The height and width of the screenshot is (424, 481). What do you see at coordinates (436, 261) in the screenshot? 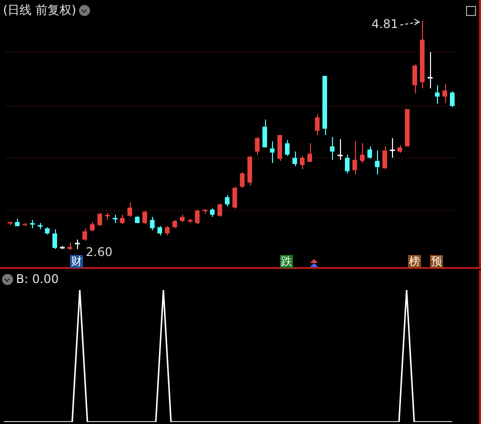
I see `text: 预` at bounding box center [436, 261].